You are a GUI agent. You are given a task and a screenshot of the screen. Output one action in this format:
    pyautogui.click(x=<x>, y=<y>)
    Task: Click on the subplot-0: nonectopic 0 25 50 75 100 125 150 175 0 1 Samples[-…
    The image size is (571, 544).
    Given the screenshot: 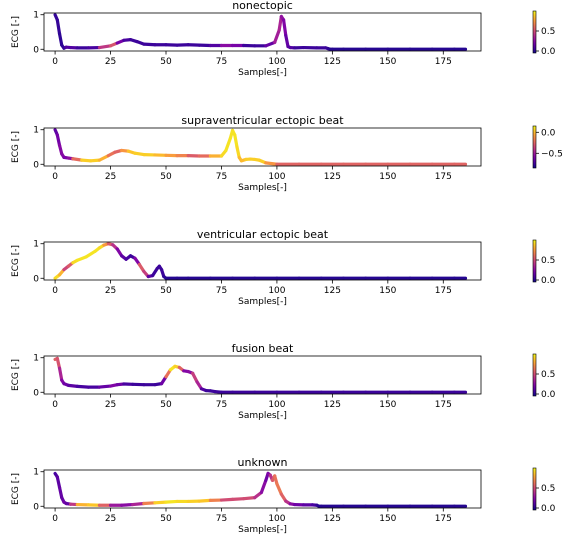 What is the action you would take?
    pyautogui.click(x=283, y=39)
    